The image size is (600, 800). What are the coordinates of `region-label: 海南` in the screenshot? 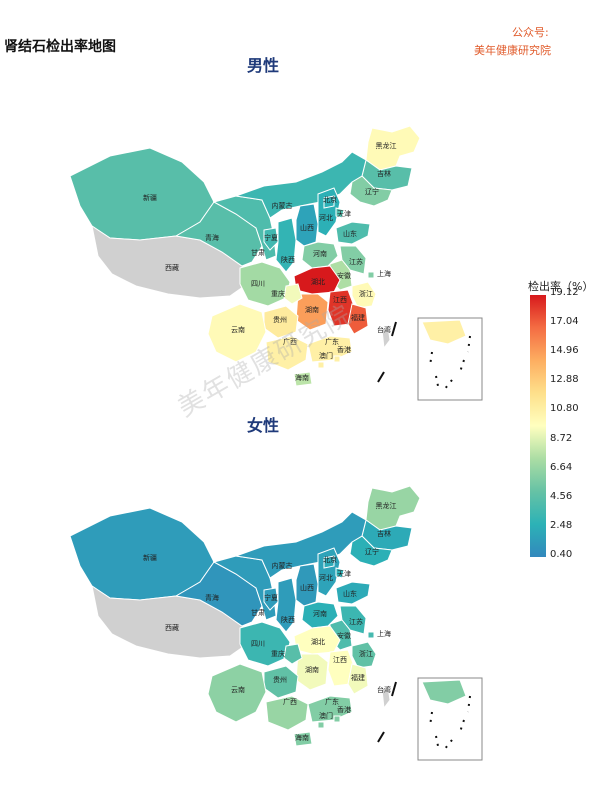 It's located at (302, 737).